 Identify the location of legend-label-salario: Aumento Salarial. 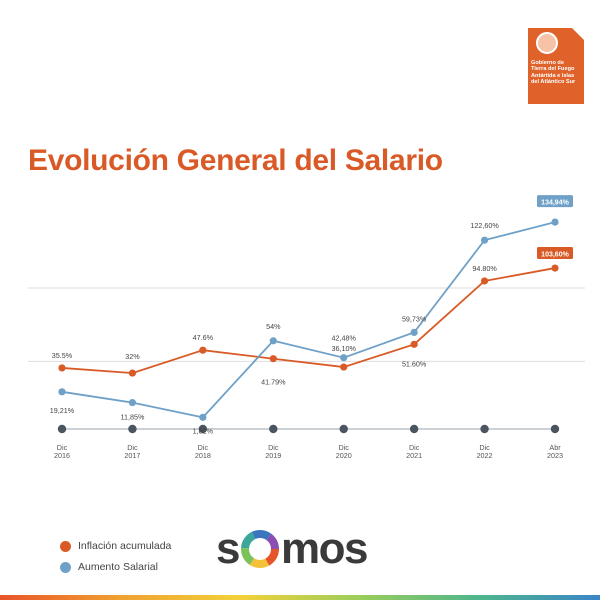
(118, 567).